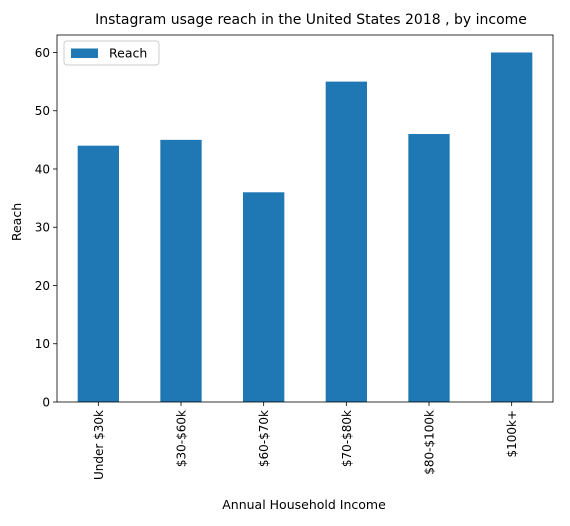 The image size is (570, 526). I want to click on y-tick-label-5: 50, so click(42, 111).